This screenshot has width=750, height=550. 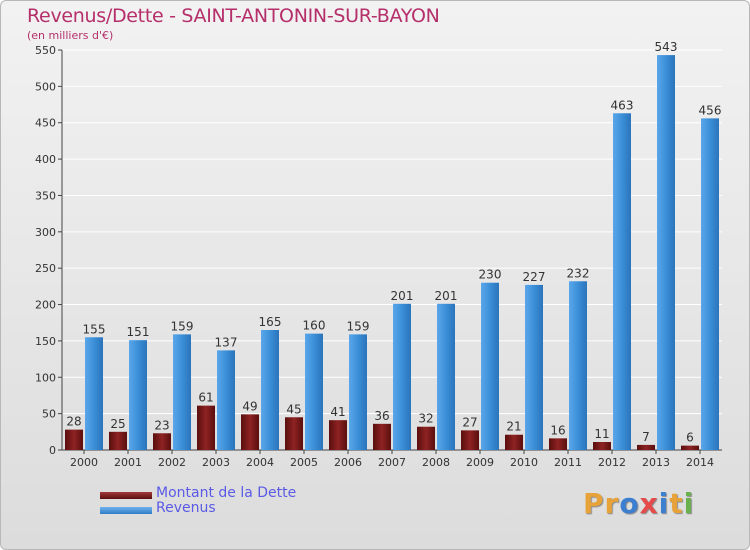 What do you see at coordinates (666, 47) in the screenshot?
I see `bar-label-revenus: 543` at bounding box center [666, 47].